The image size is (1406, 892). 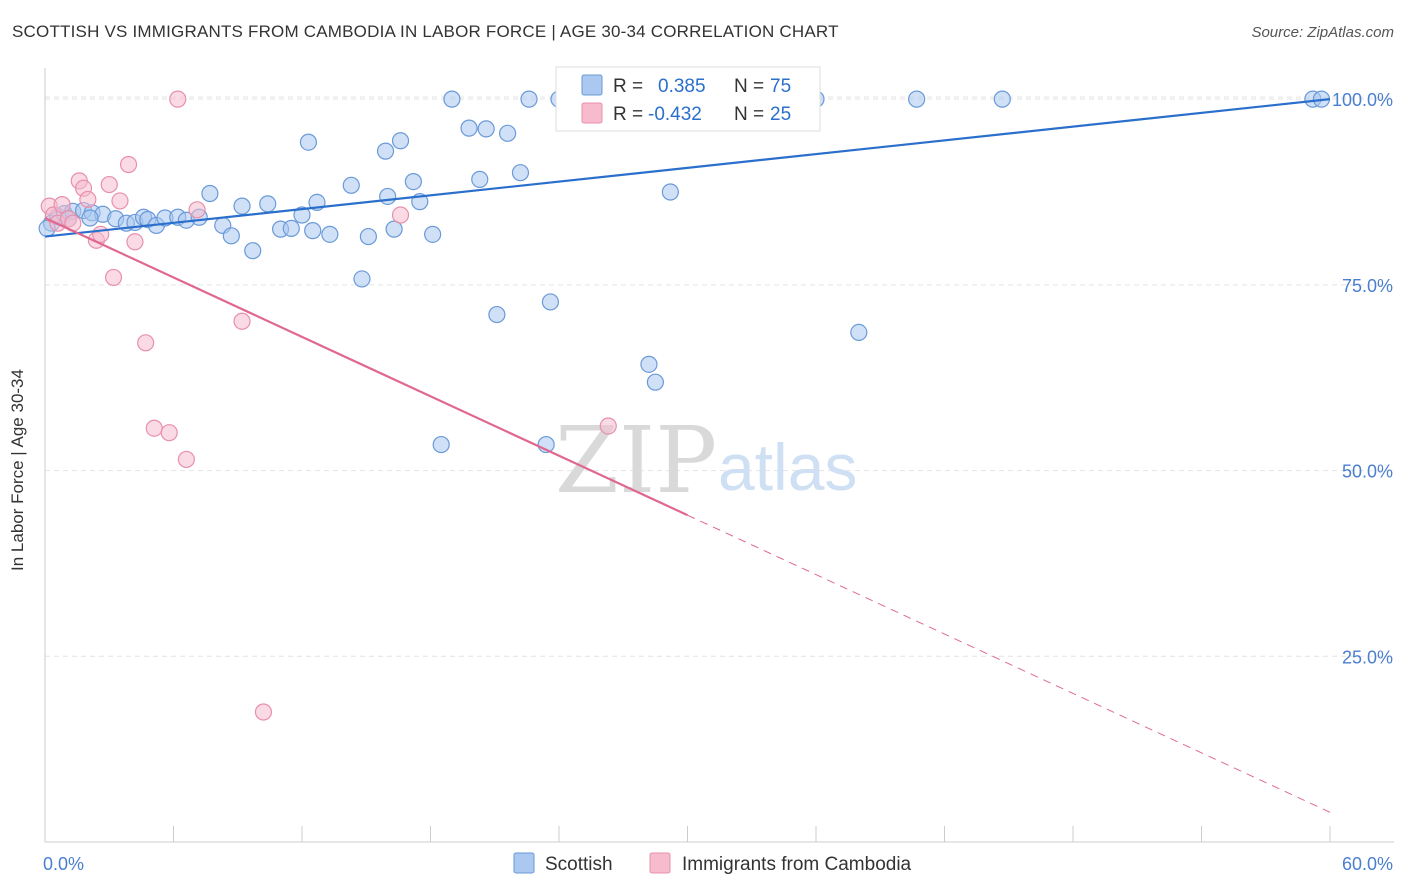 I want to click on legend: Scottish Immigrants from Cambodia, so click(x=712, y=863).